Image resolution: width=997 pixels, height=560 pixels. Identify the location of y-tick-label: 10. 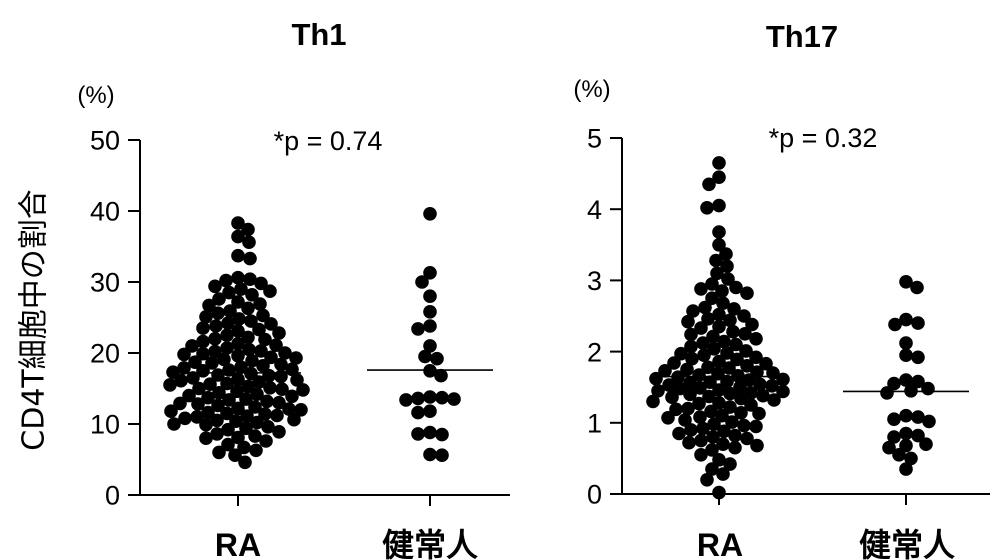
(105, 425).